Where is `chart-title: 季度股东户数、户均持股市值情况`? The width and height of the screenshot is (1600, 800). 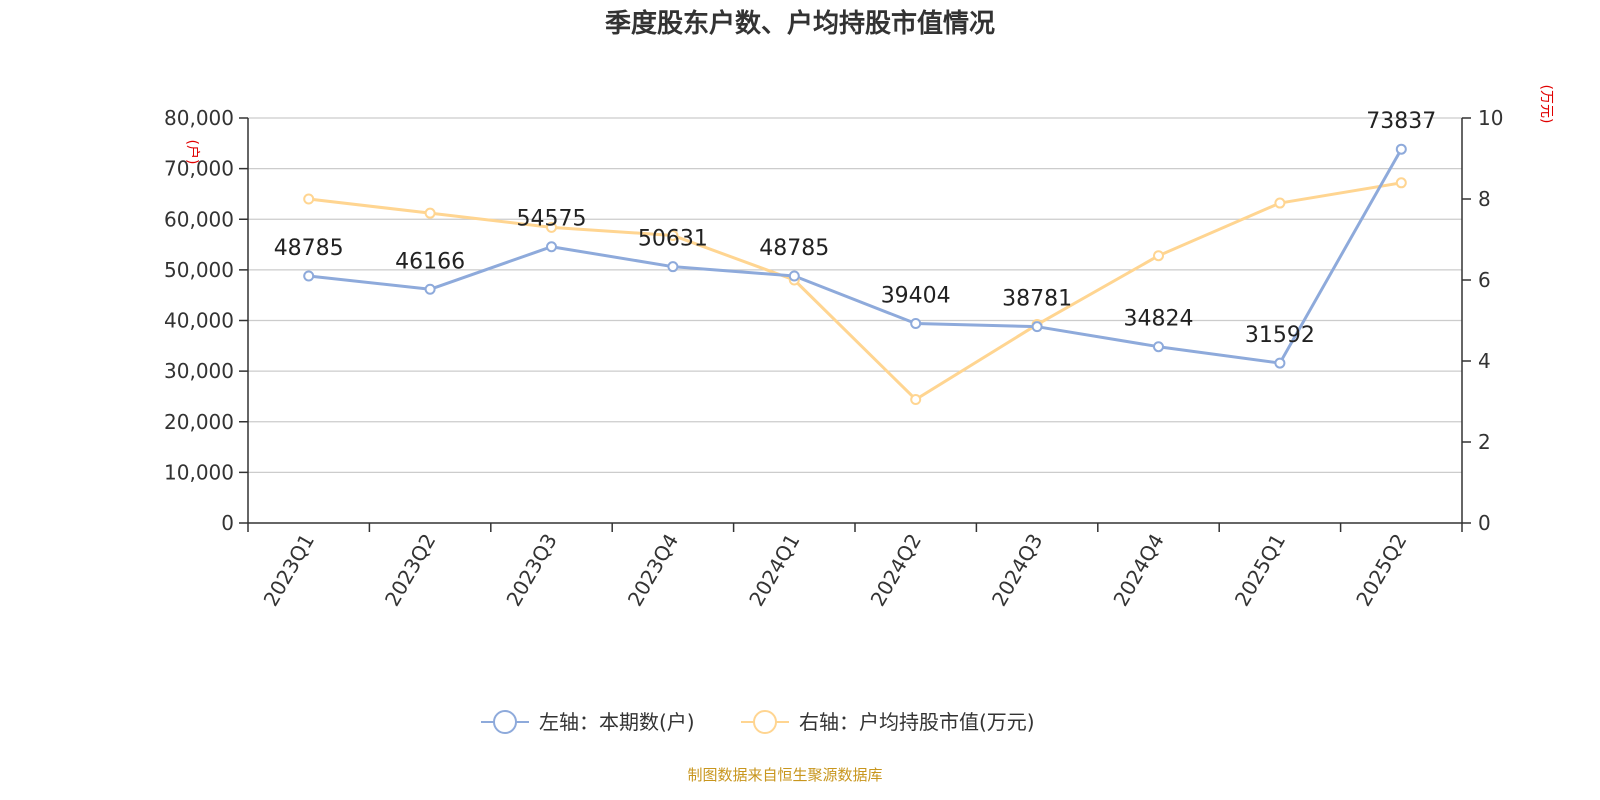
chart-title: 季度股东户数、户均持股市值情况 is located at coordinates (800, 23).